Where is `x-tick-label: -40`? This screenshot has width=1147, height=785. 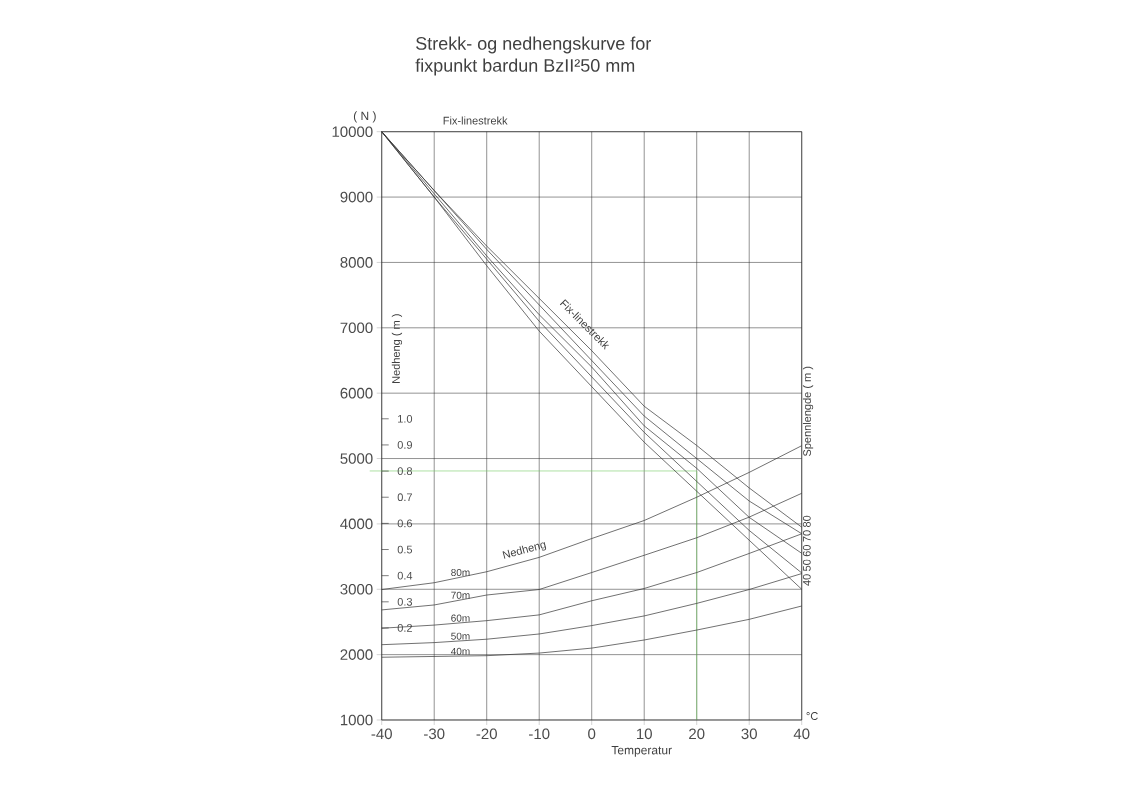 x-tick-label: -40 is located at coordinates (381, 734).